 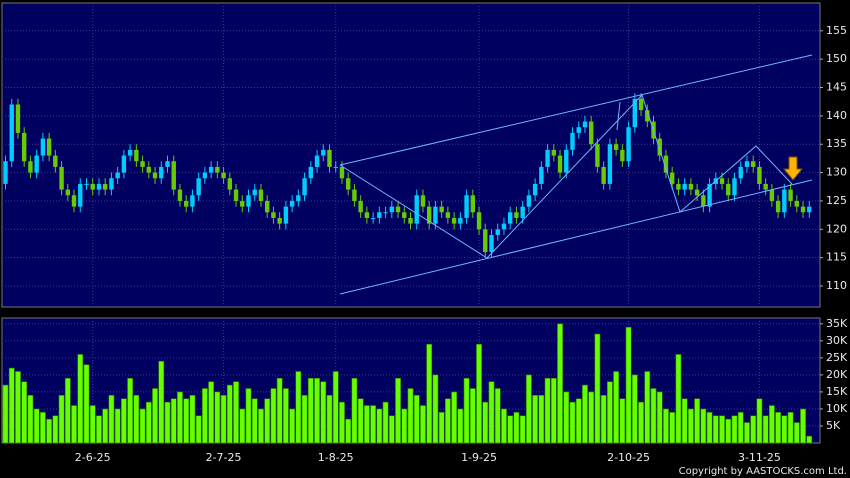 What do you see at coordinates (618, 116) in the screenshot?
I see `zigzag-mark` at bounding box center [618, 116].